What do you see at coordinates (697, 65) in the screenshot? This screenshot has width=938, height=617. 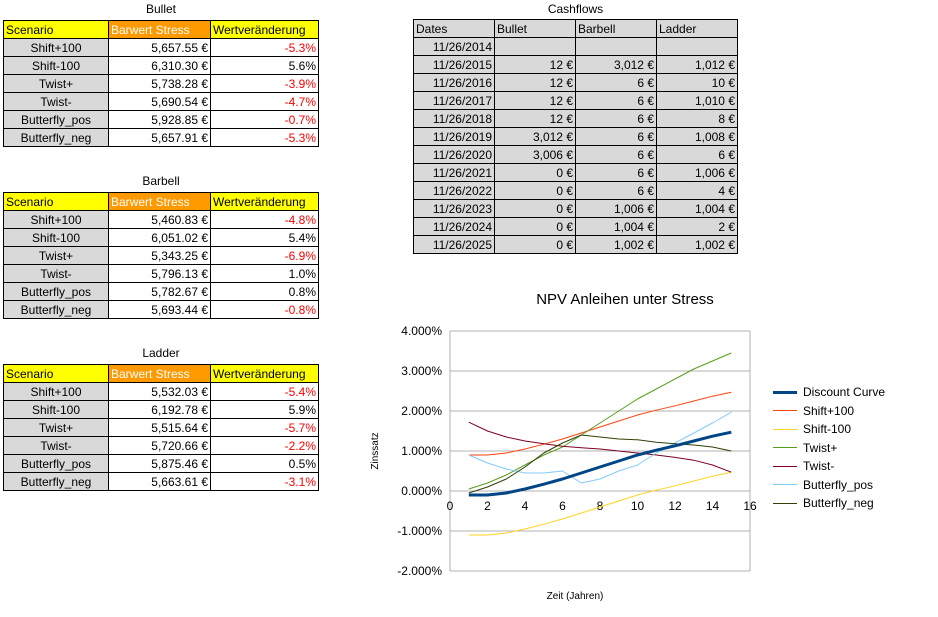 I see `cashflow-value-cell: 1,012 €` at bounding box center [697, 65].